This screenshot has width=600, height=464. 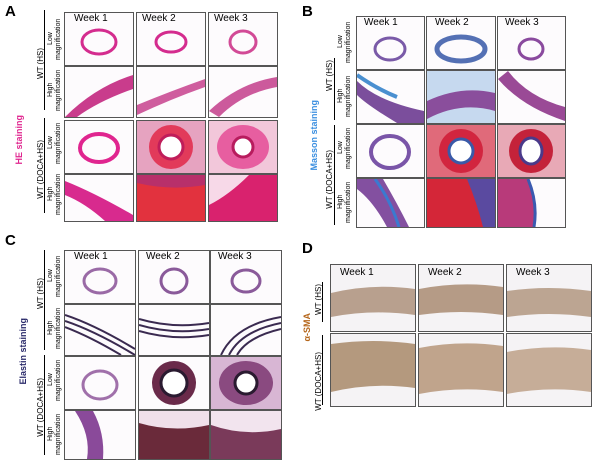 What do you see at coordinates (329, 179) in the screenshot?
I see `group-label-b-doca: WT (DOCA+HS)` at bounding box center [329, 179].